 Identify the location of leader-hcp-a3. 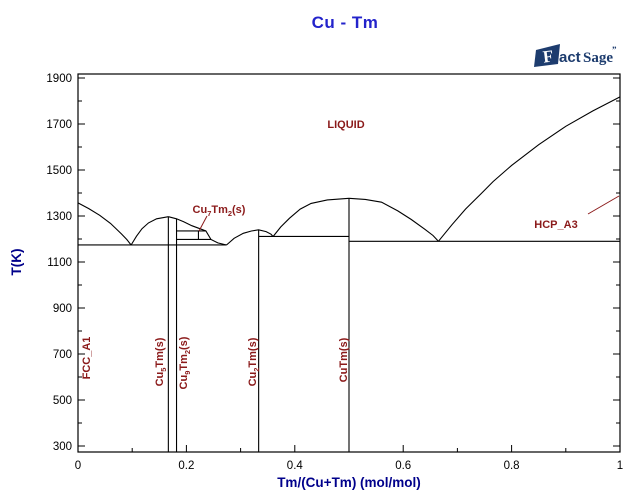
(603, 205).